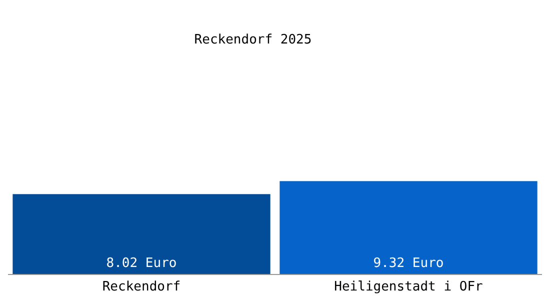 This screenshot has width=550, height=300. Describe the element at coordinates (409, 287) in the screenshot. I see `x-tick-label: Heiligenstadt i OFr` at that location.